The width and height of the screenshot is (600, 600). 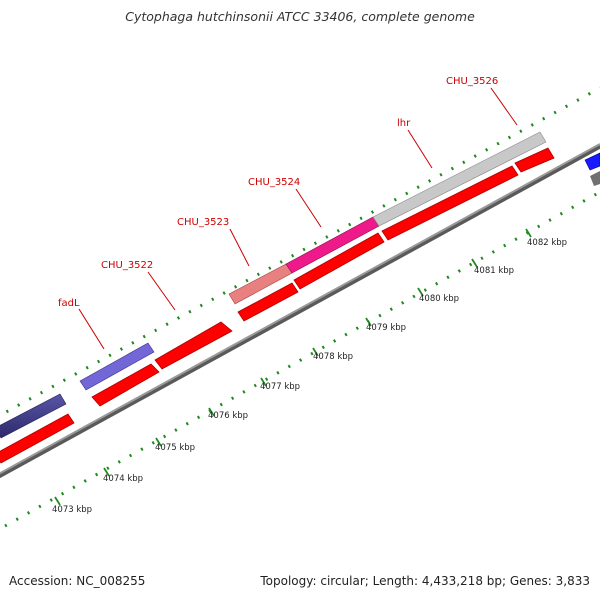 What do you see at coordinates (203, 222) in the screenshot?
I see `gene-label-CHU_3523: CHU_3523` at bounding box center [203, 222].